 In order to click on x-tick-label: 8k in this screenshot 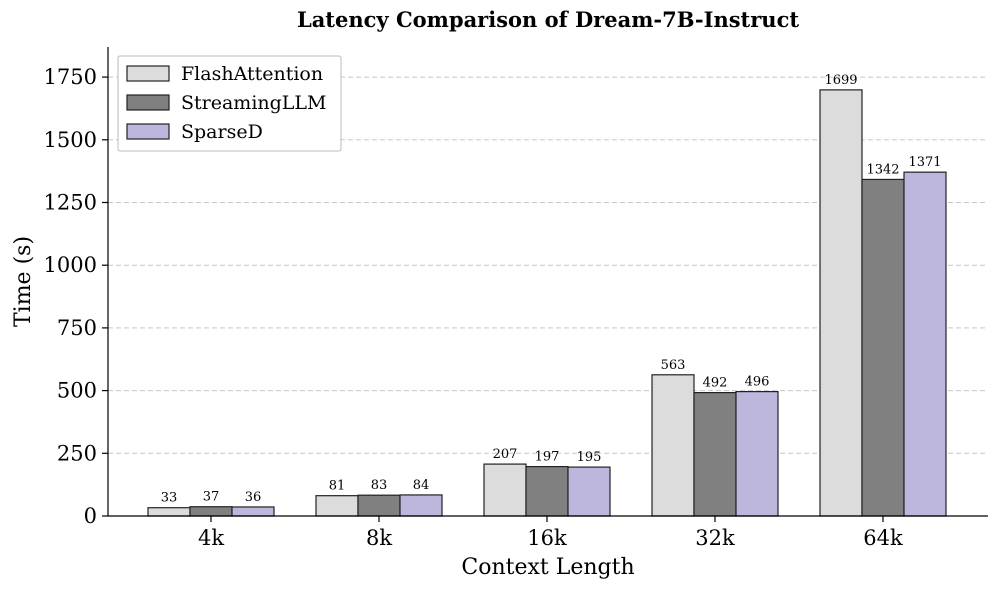, I will do `click(379, 538)`.